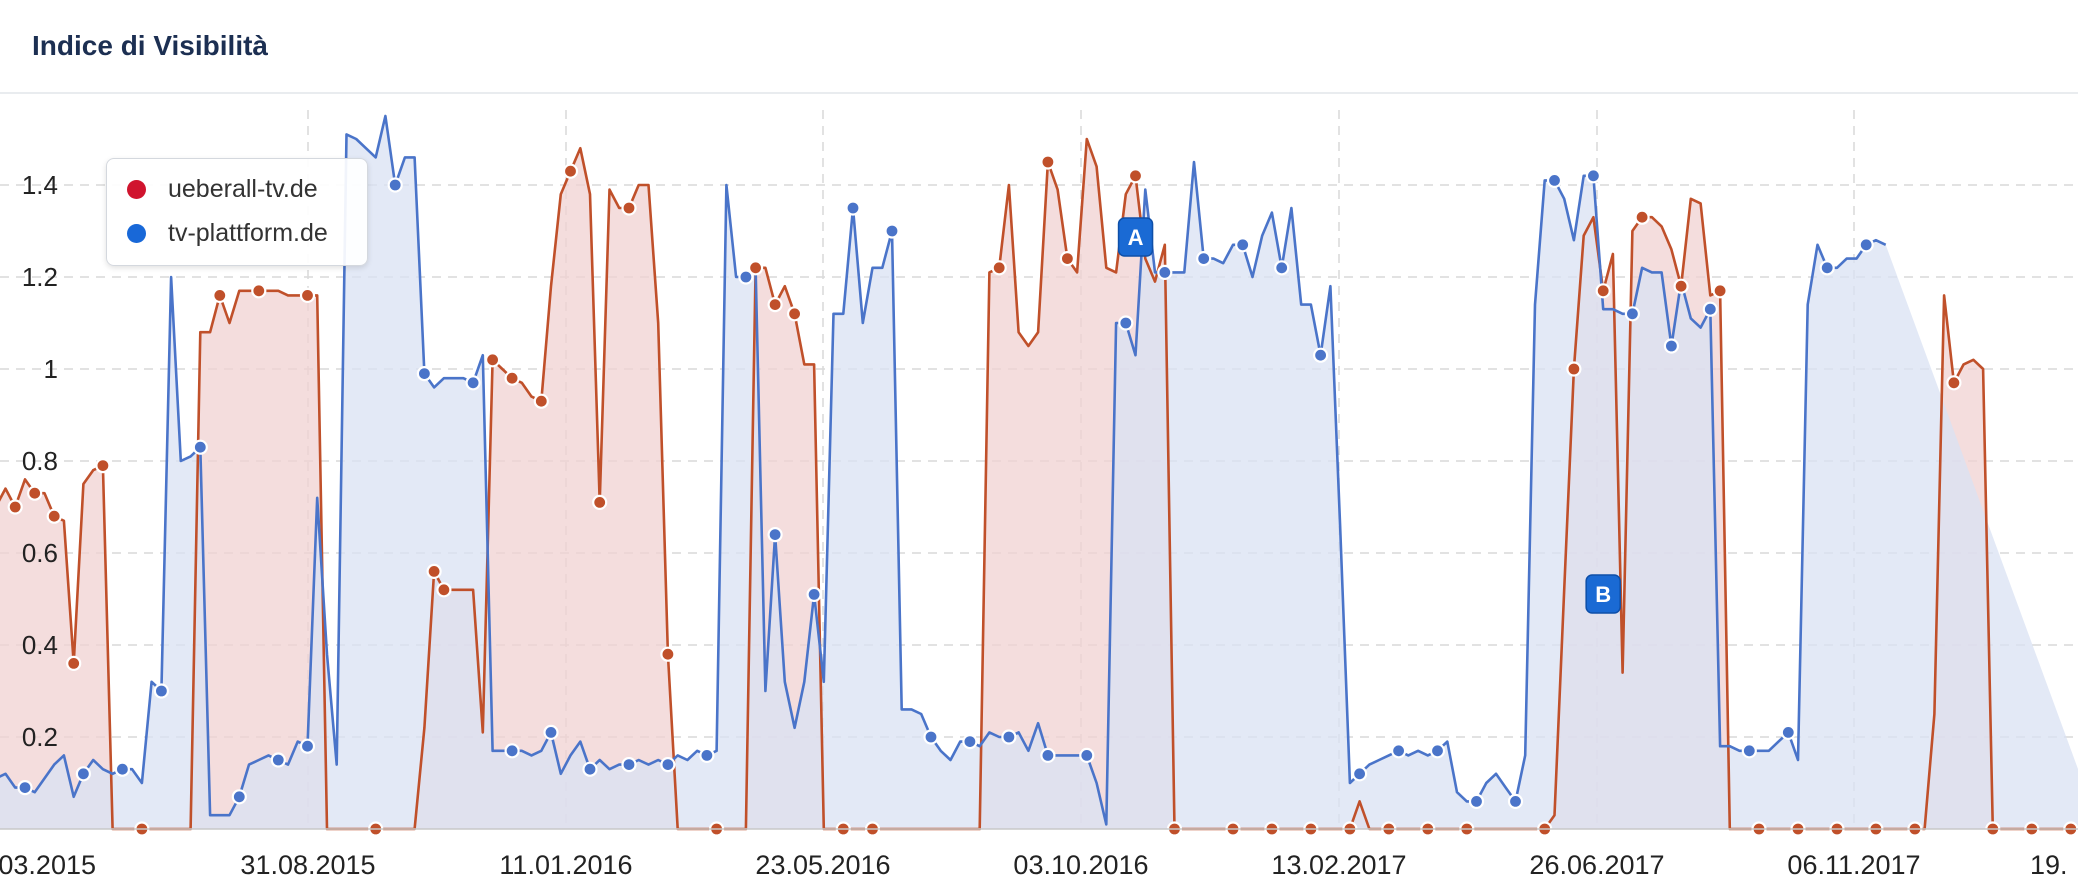  I want to click on annotation-marker-b: B, so click(1603, 594).